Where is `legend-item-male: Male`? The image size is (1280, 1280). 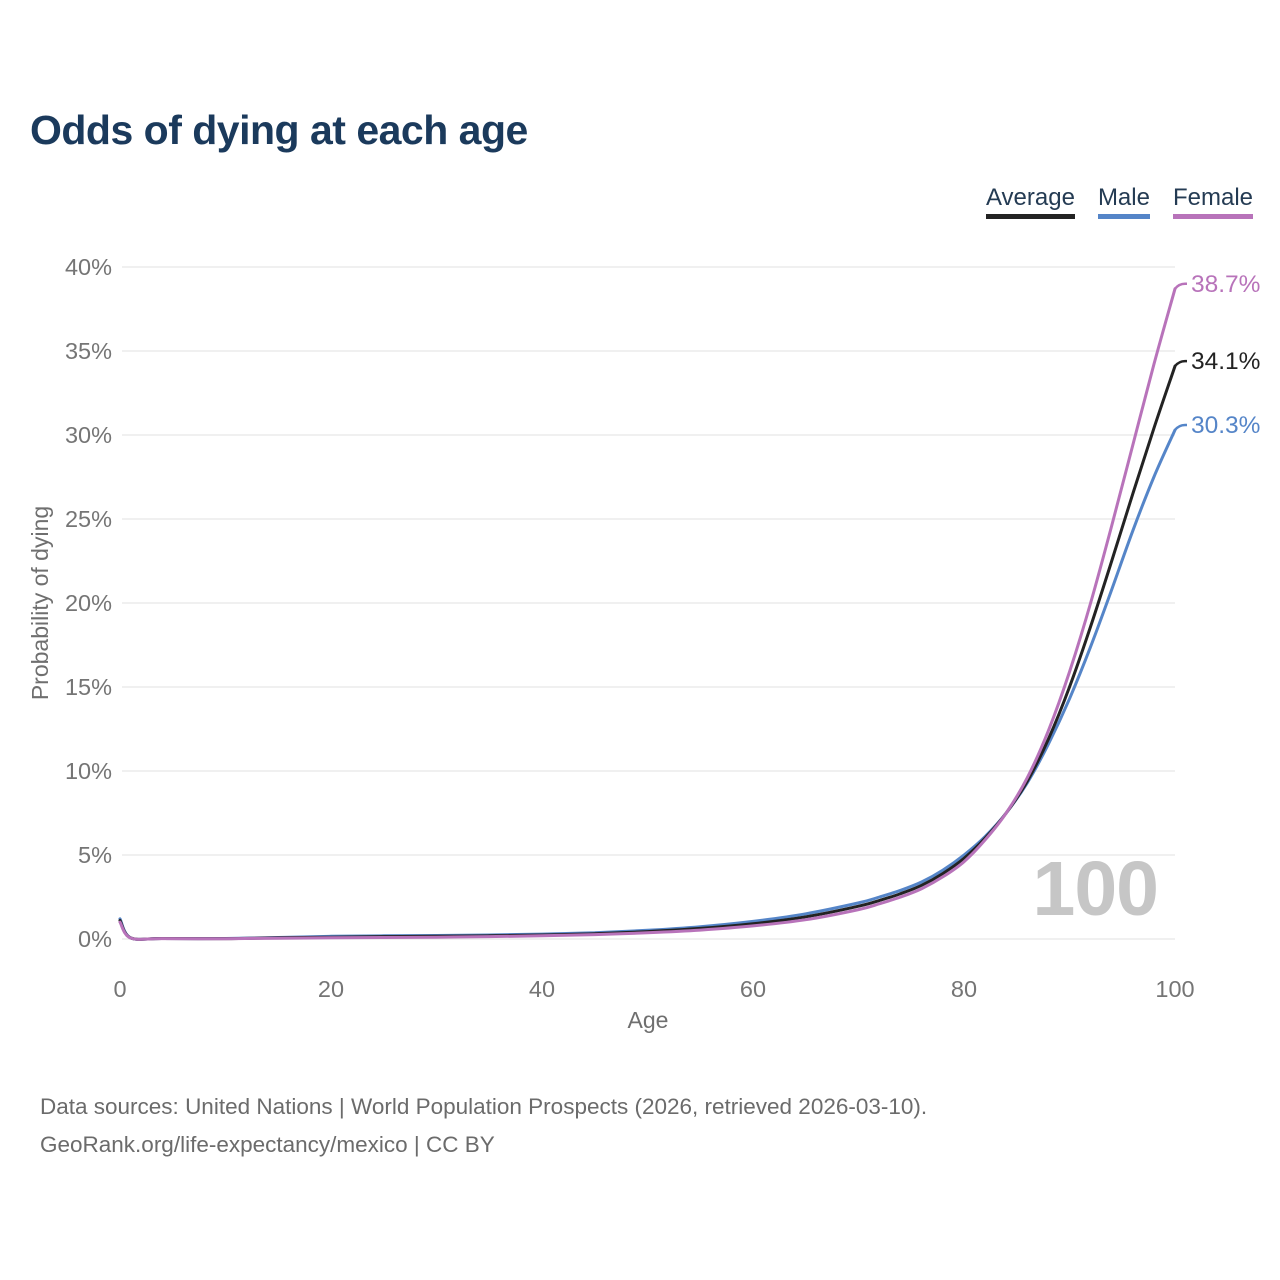 legend-item-male: Male is located at coordinates (1123, 201).